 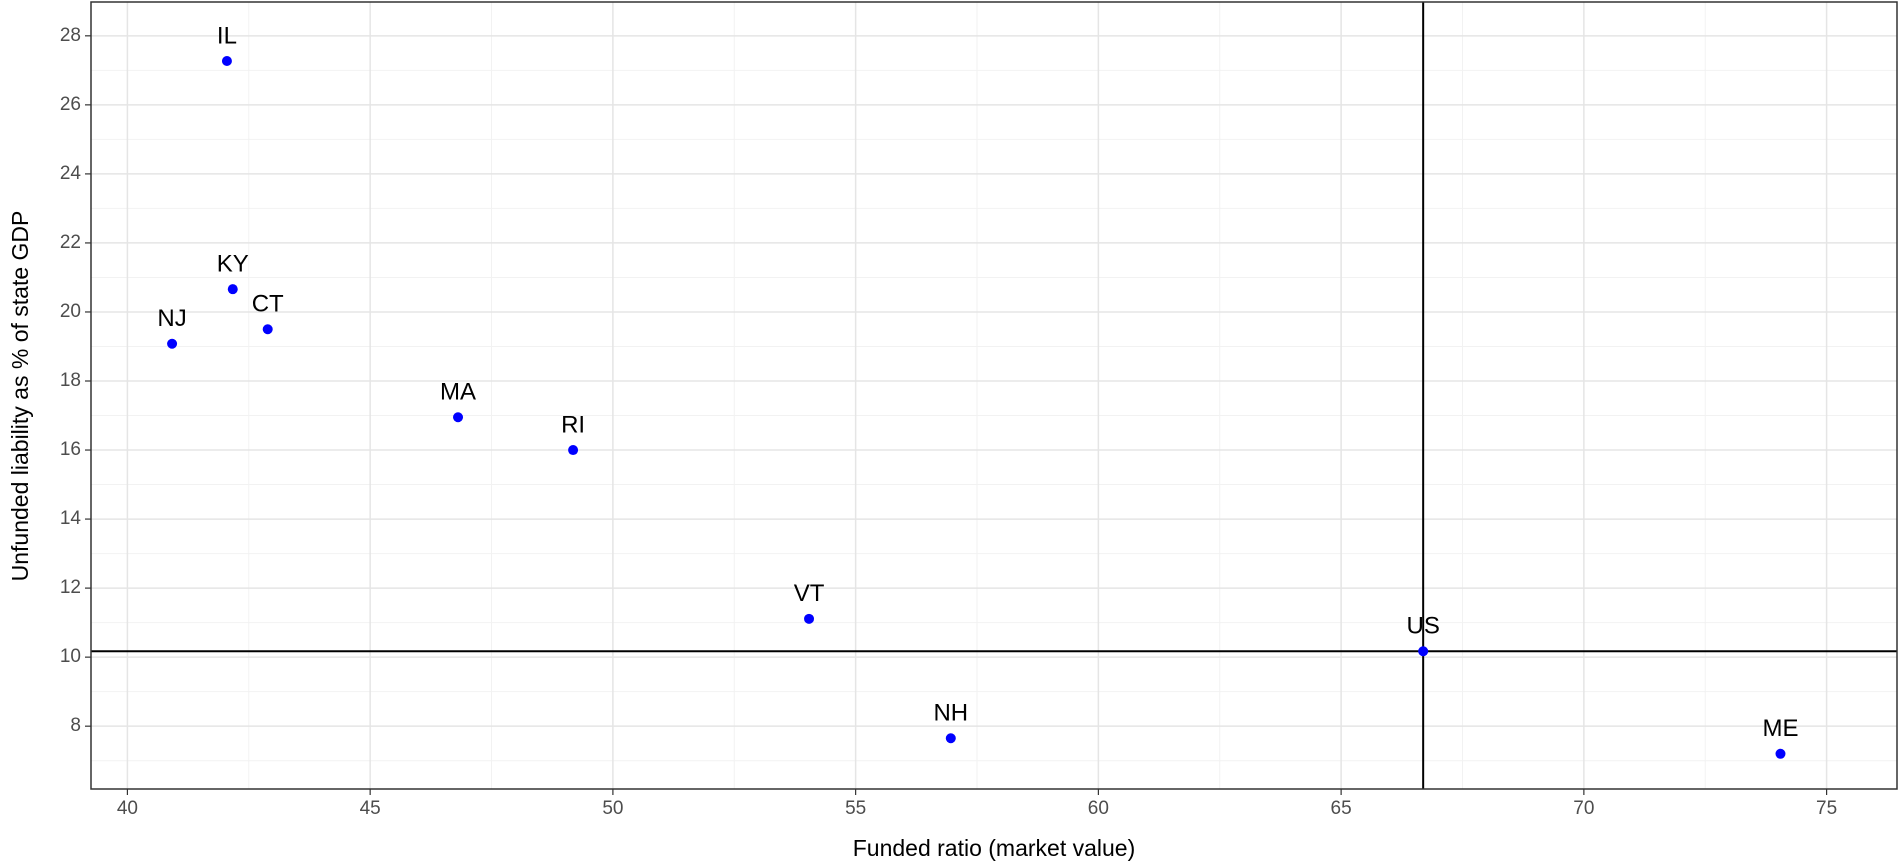 I want to click on x-axis-title: Funded ratio (market value), so click(x=994, y=848).